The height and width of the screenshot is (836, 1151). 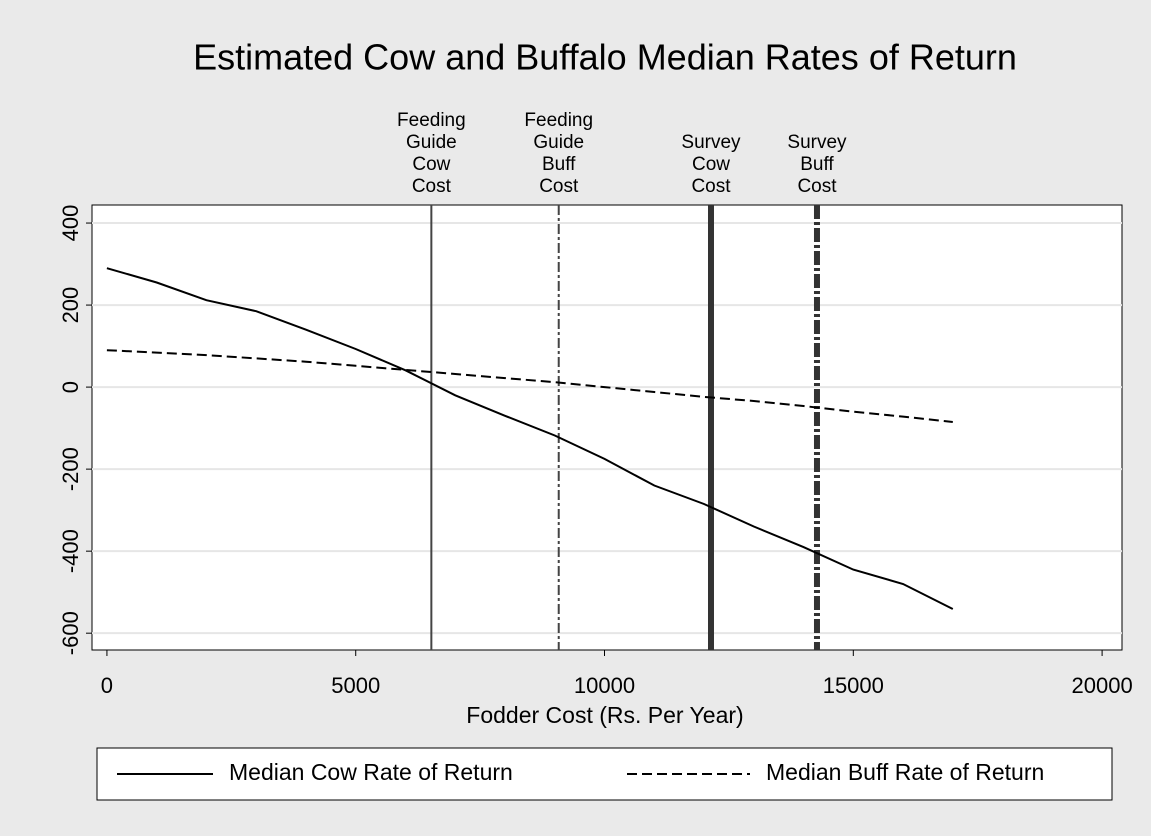 I want to click on y-tick-label: 200, so click(x=70, y=305).